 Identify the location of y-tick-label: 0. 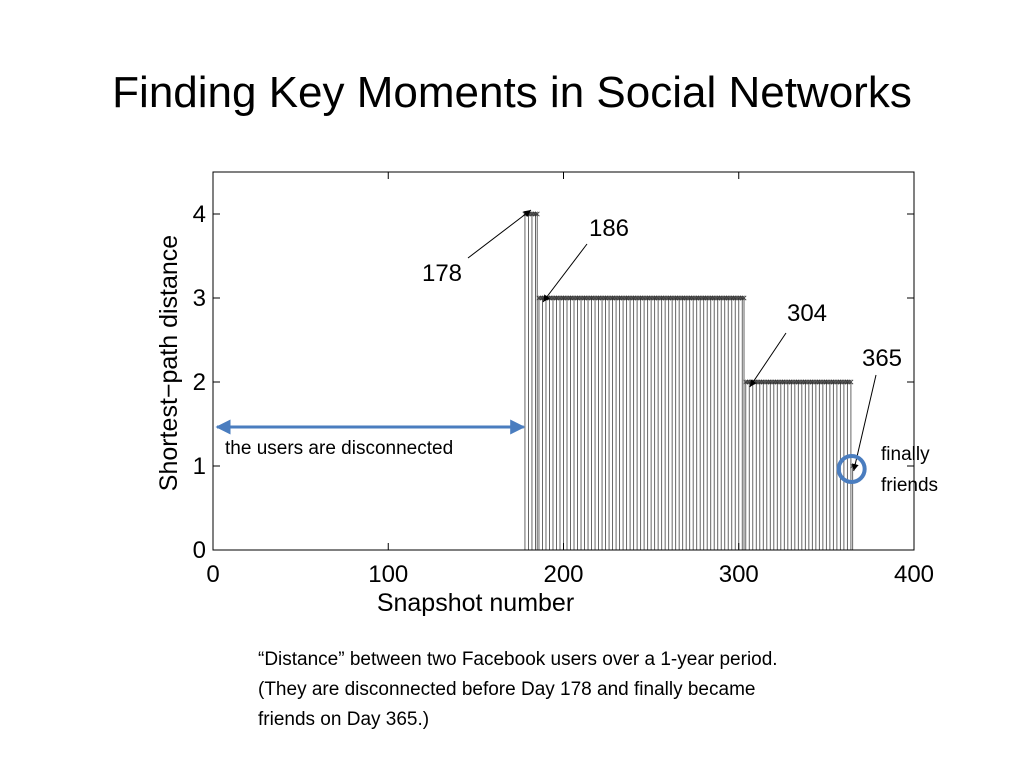
(199, 550).